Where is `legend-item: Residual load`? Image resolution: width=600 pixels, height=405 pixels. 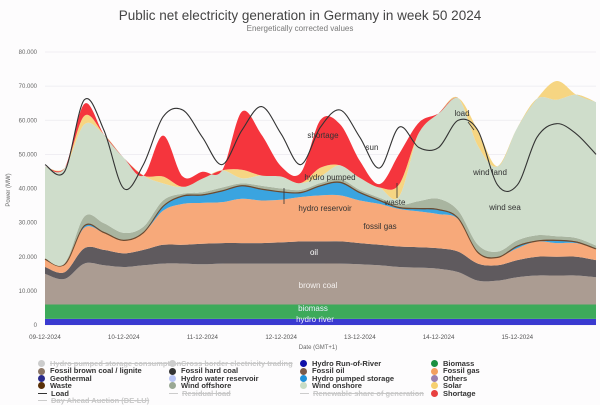
legend-item: Residual load is located at coordinates (231, 393).